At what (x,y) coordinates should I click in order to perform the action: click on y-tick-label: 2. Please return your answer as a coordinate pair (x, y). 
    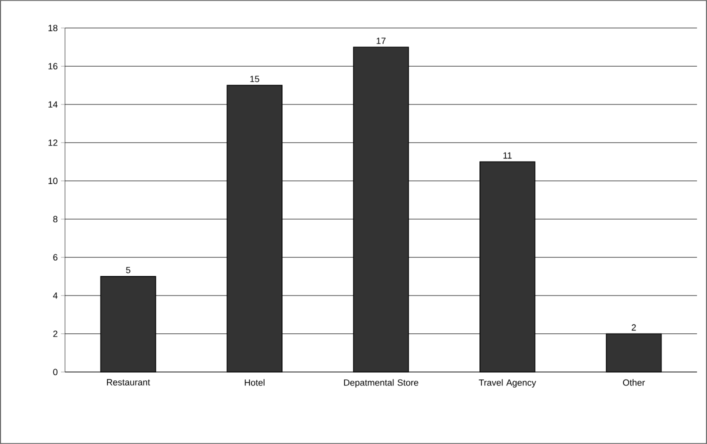
    Looking at the image, I should click on (55, 333).